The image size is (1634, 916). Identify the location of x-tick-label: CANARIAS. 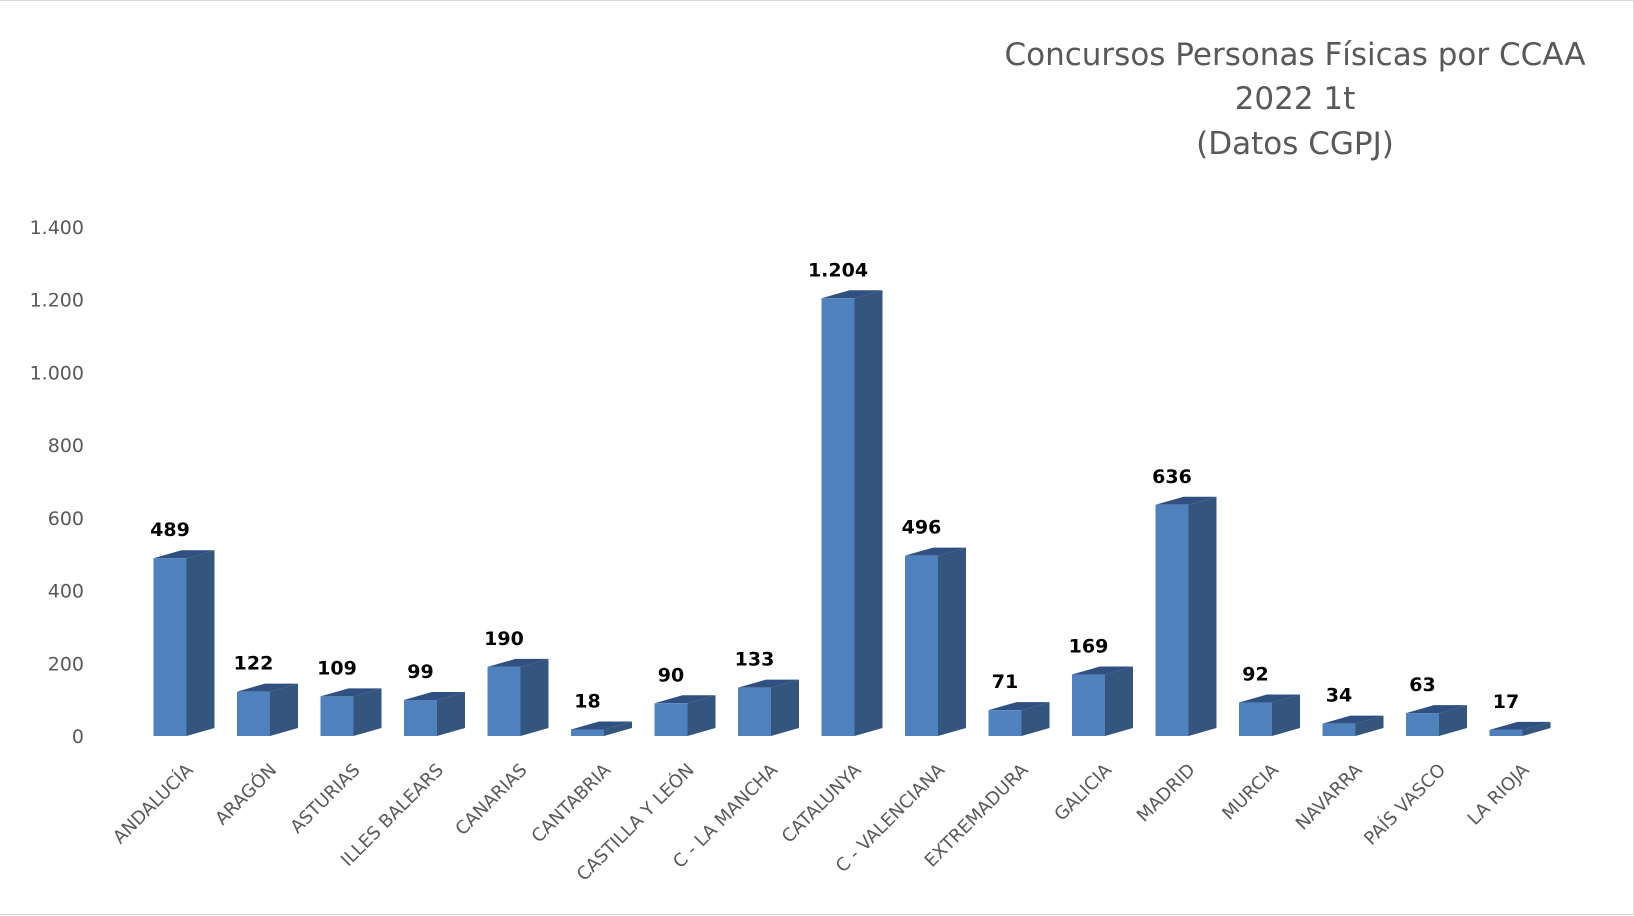
(491, 800).